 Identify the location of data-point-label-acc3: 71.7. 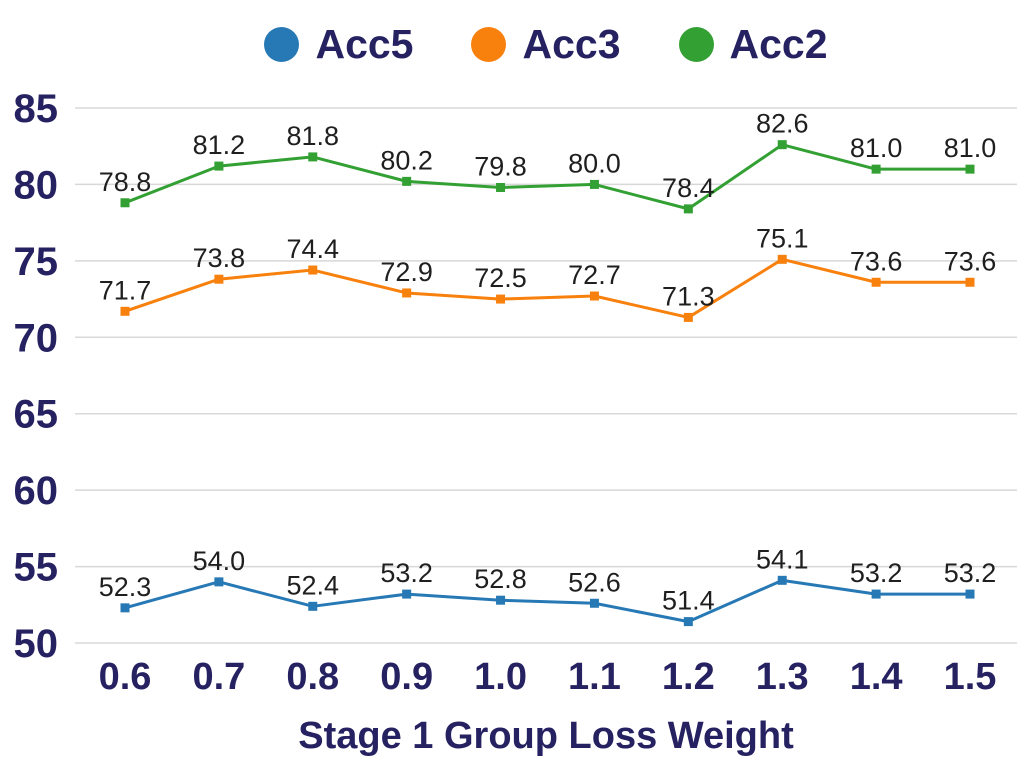
(125, 290).